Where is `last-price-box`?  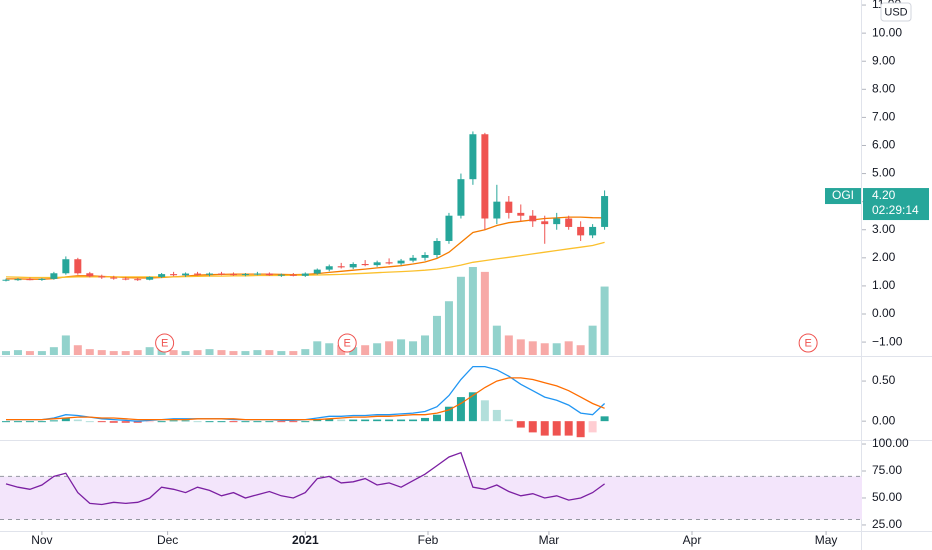
last-price-box is located at coordinates (896, 204).